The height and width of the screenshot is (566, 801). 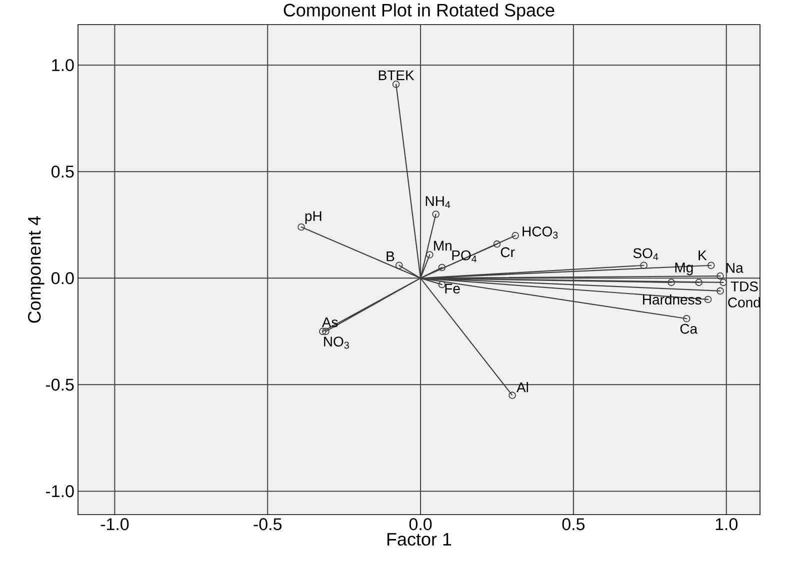 I want to click on annotation: SO$_{4}$, so click(x=645, y=254).